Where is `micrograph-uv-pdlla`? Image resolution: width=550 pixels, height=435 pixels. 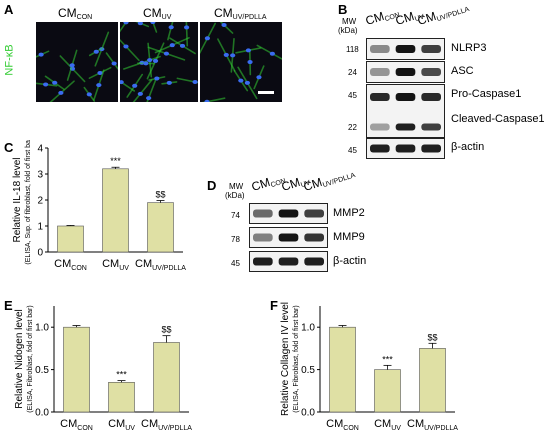
micrograph-uv-pdlla is located at coordinates (241, 62).